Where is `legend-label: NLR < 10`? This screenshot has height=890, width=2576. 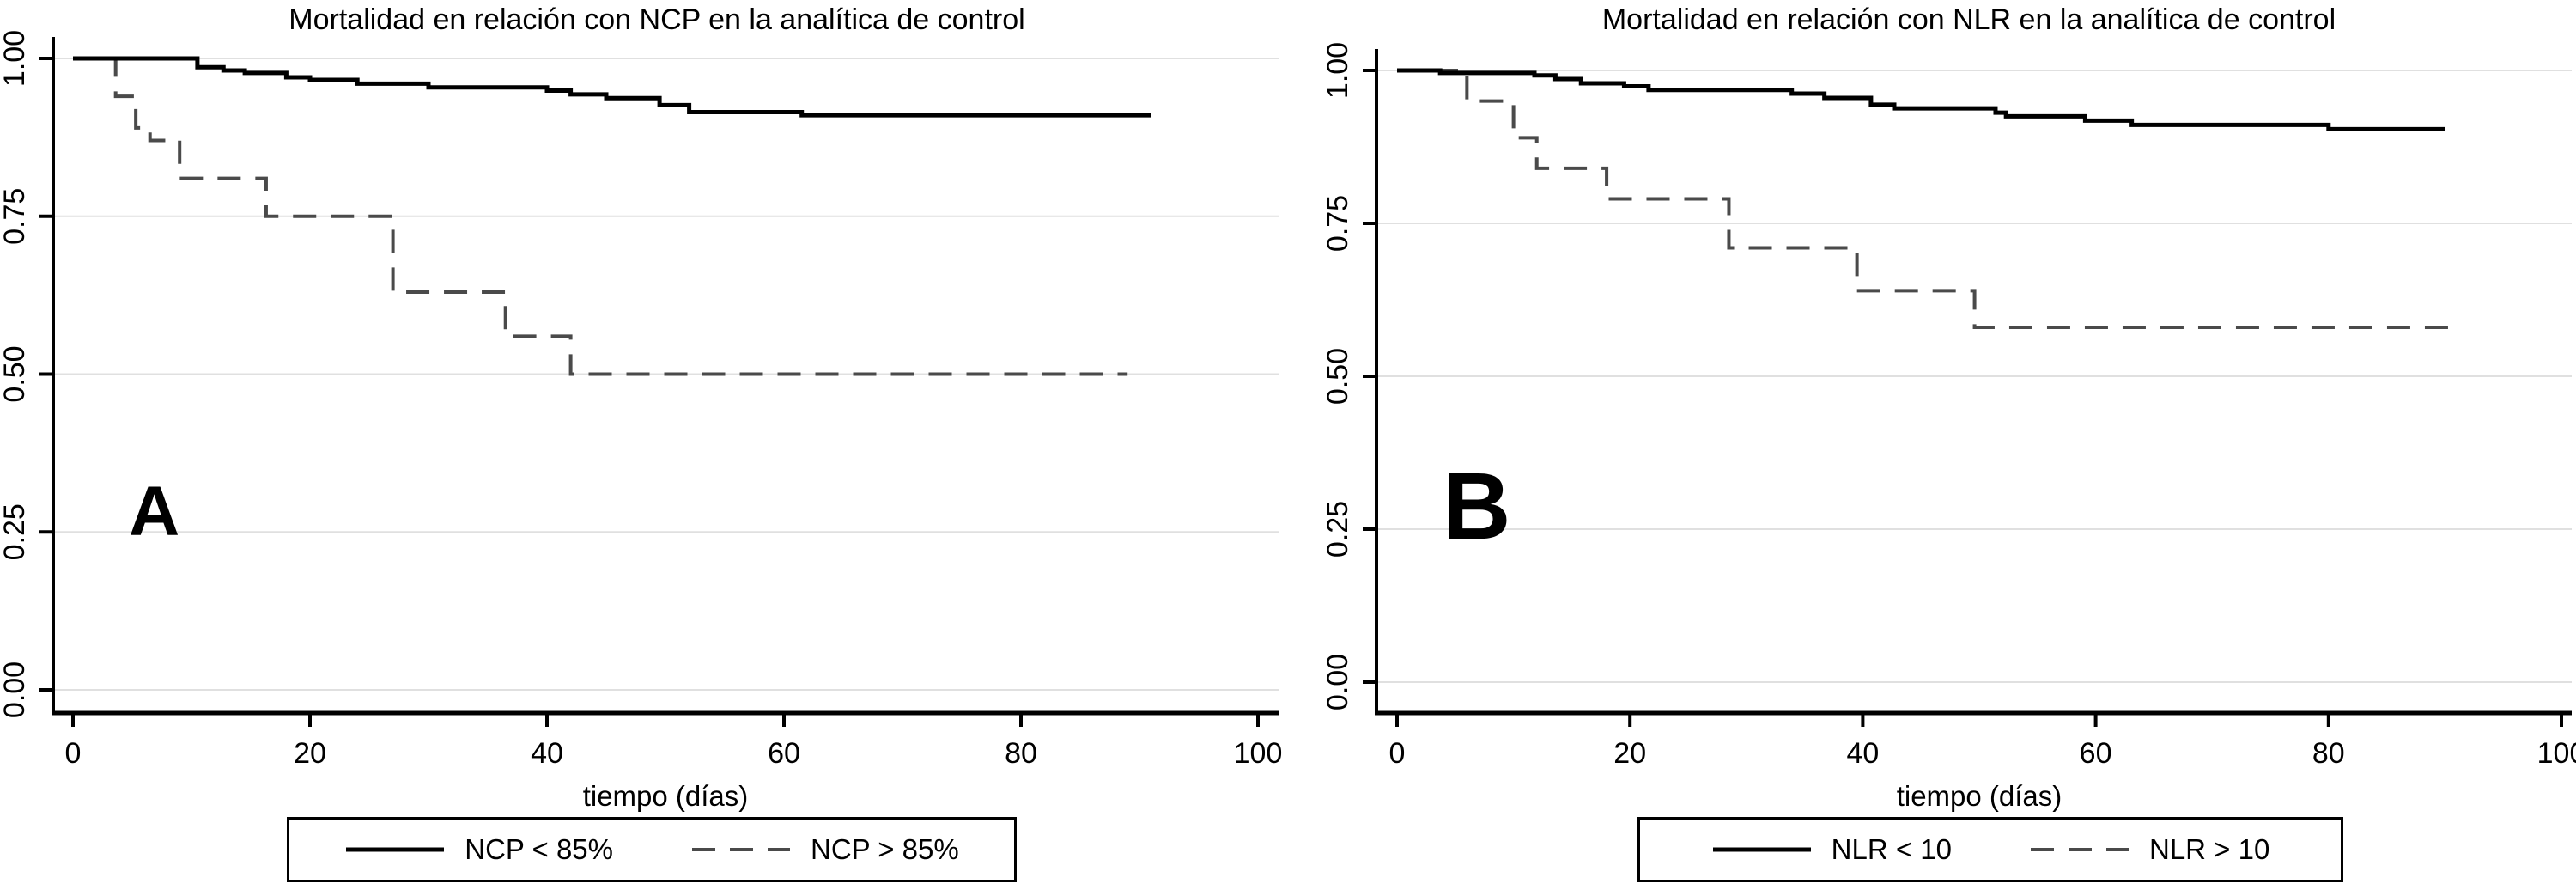
legend-label: NLR < 10 is located at coordinates (1892, 849).